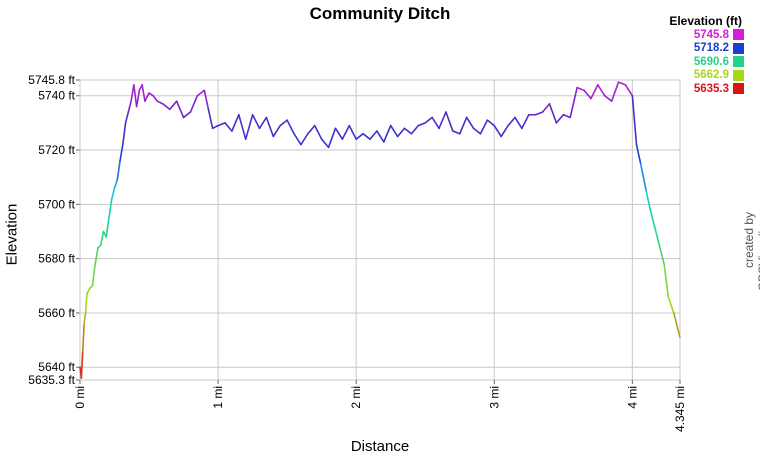 The image size is (760, 460). Describe the element at coordinates (56, 96) in the screenshot. I see `y-tick-label: 5740 ft` at that location.